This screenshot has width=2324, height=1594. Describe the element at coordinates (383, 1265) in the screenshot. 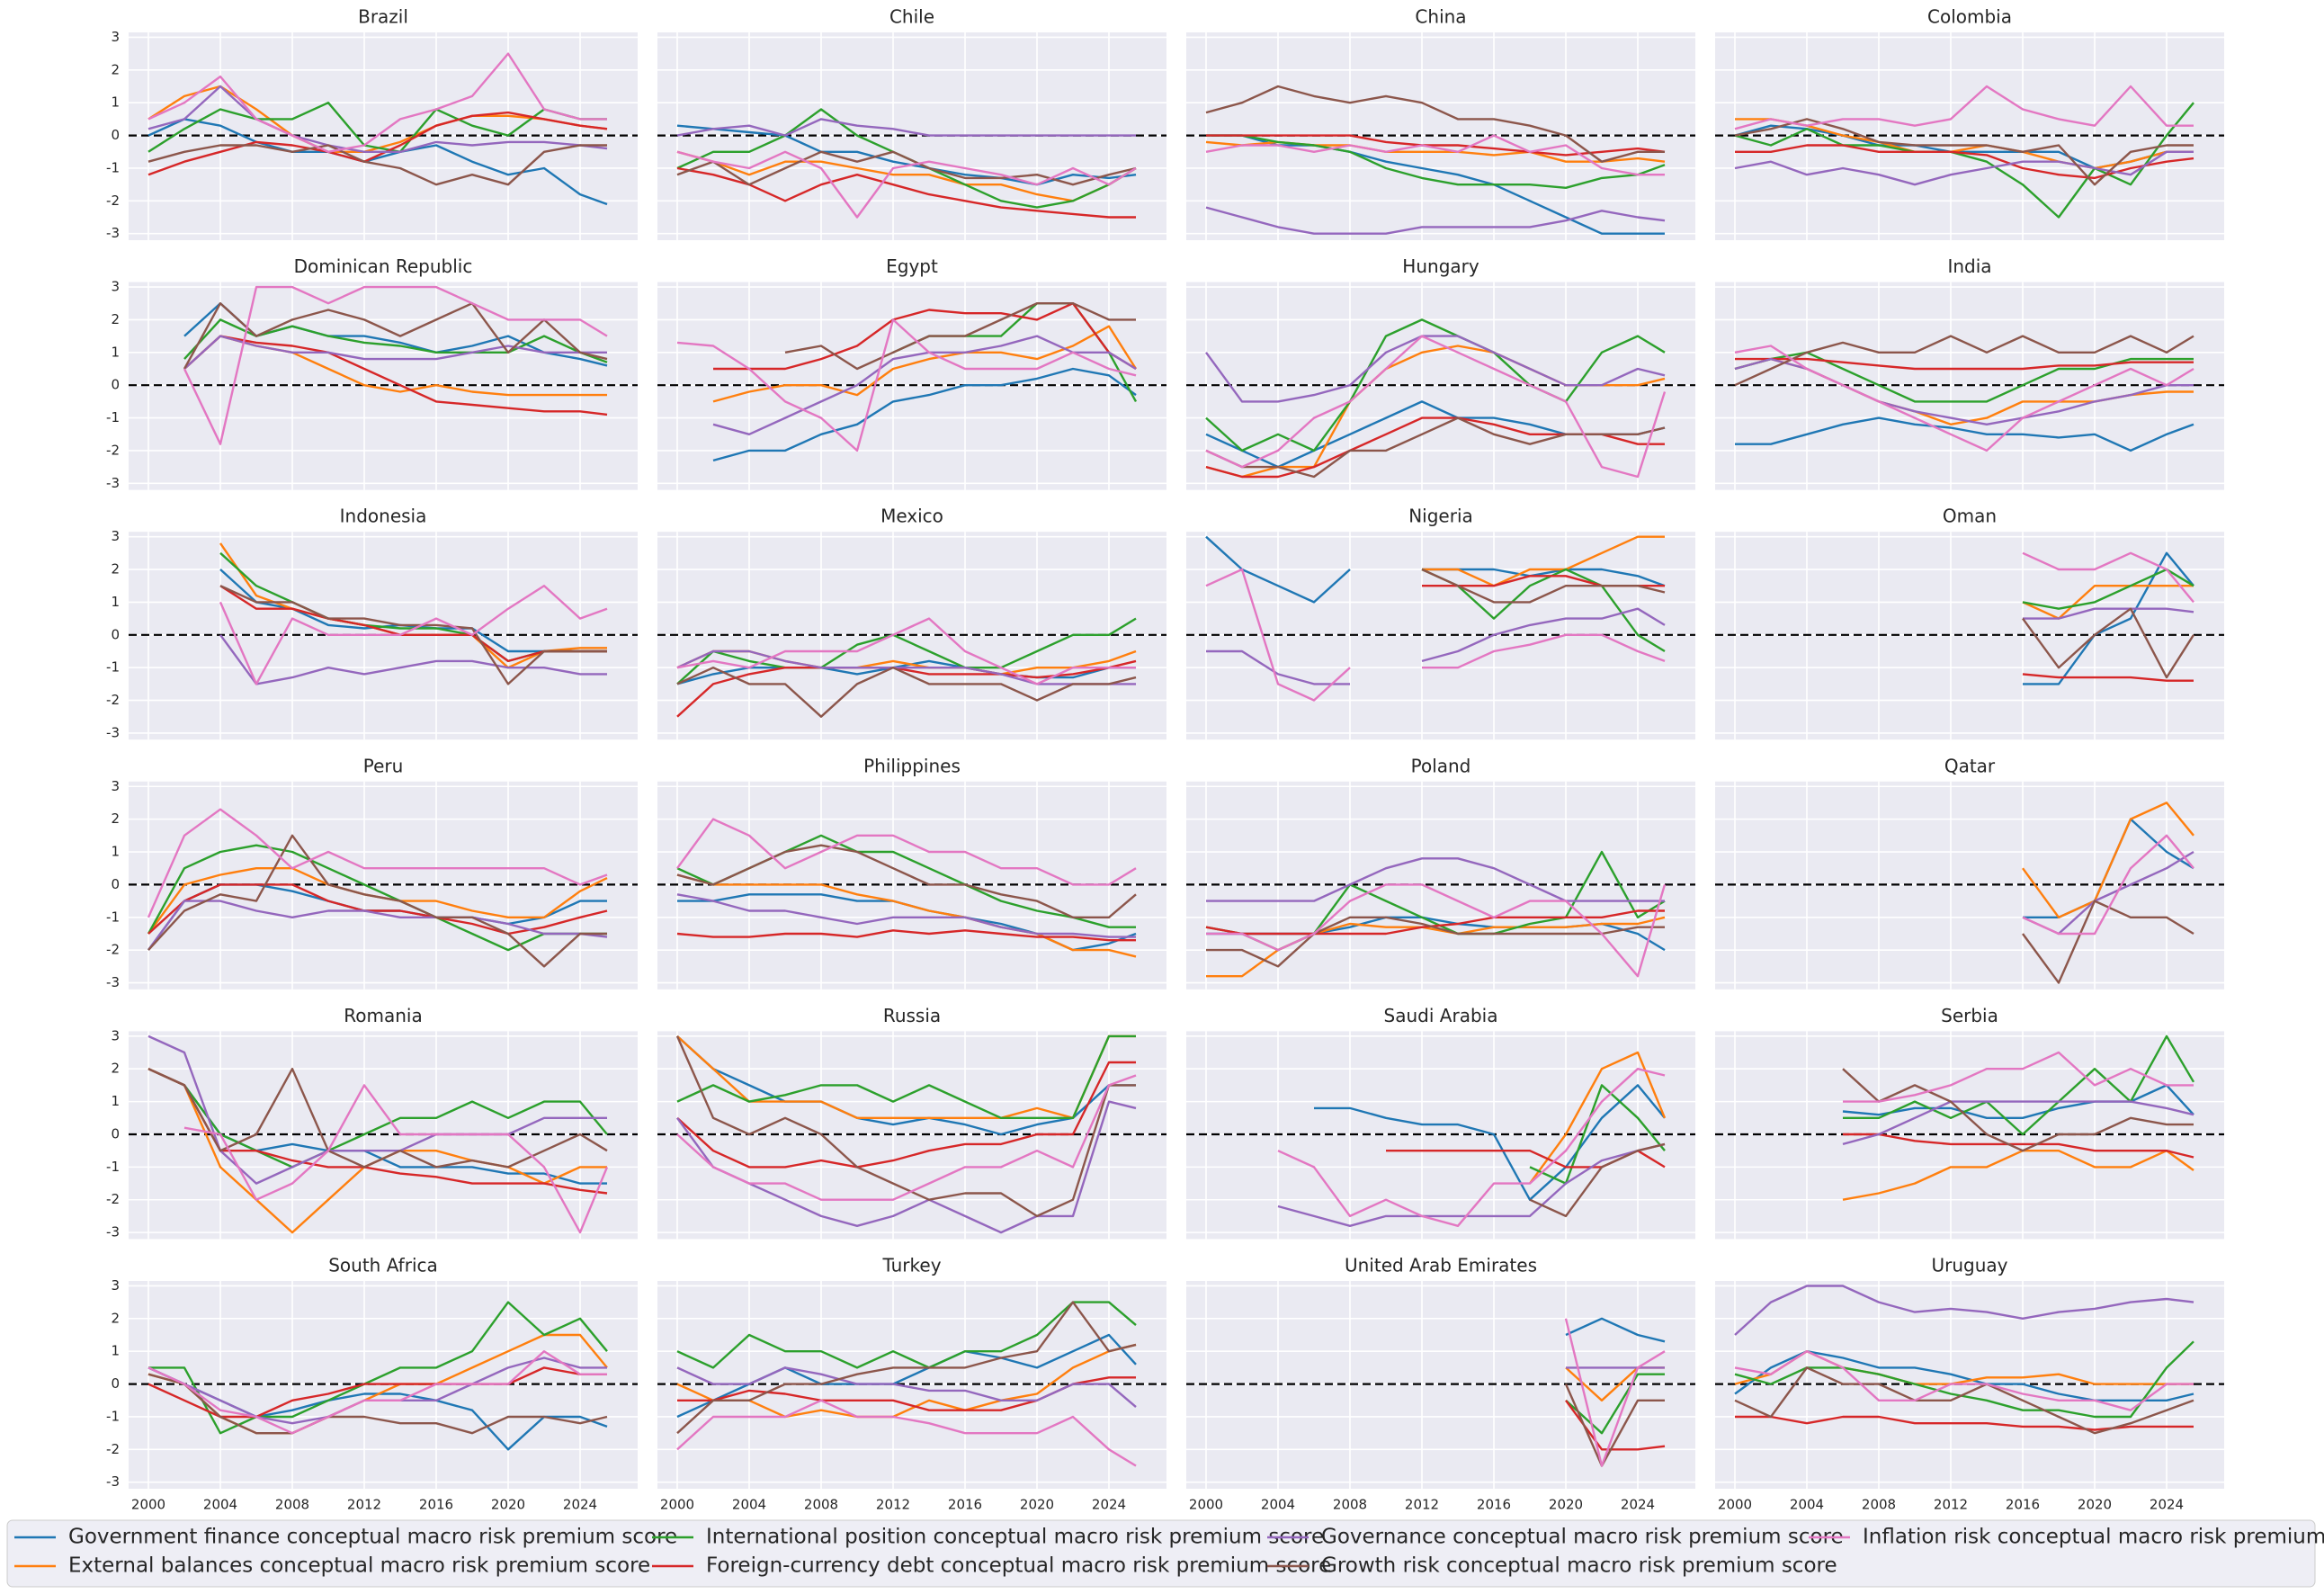

I see `panel-title: South Africa` at that location.